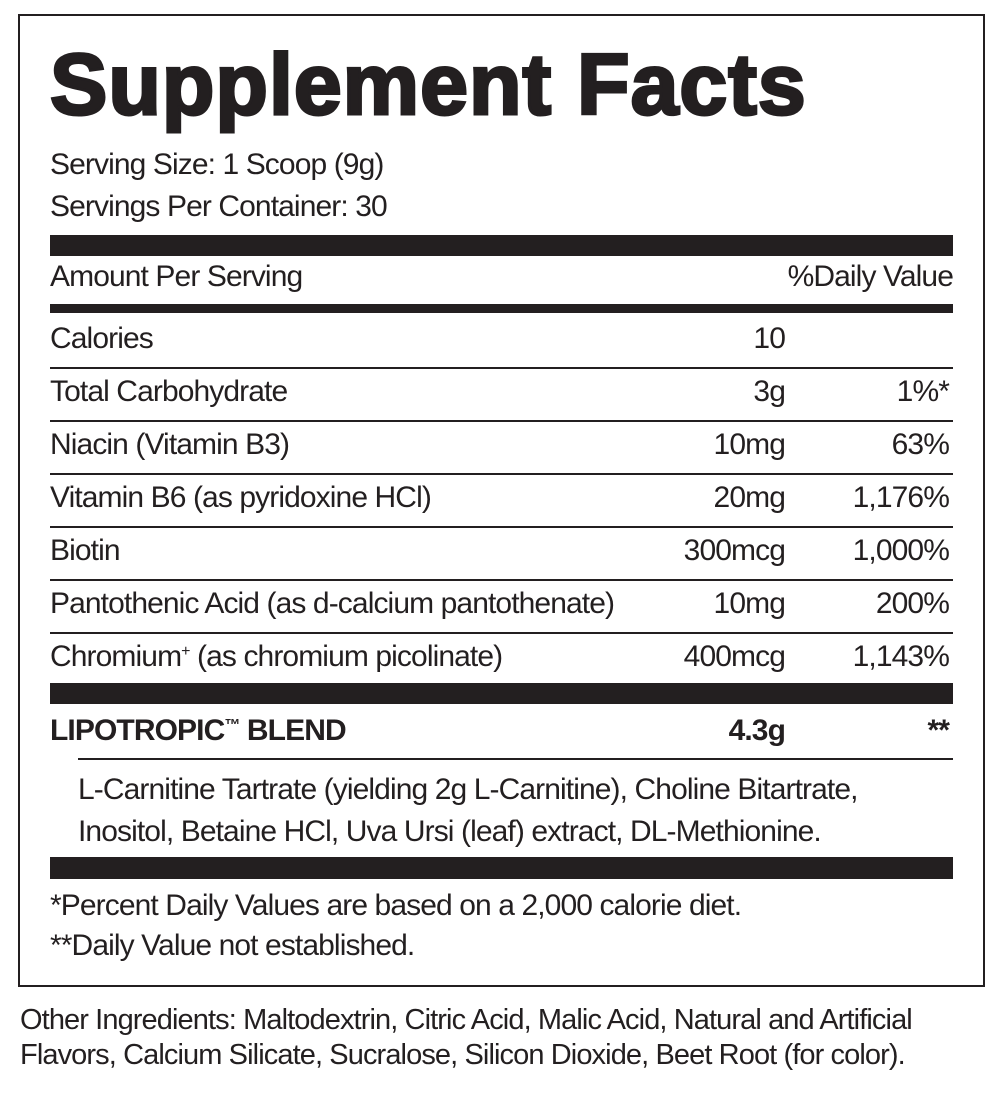  What do you see at coordinates (501, 340) in the screenshot?
I see `nutrient-row-calories: Calories 10` at bounding box center [501, 340].